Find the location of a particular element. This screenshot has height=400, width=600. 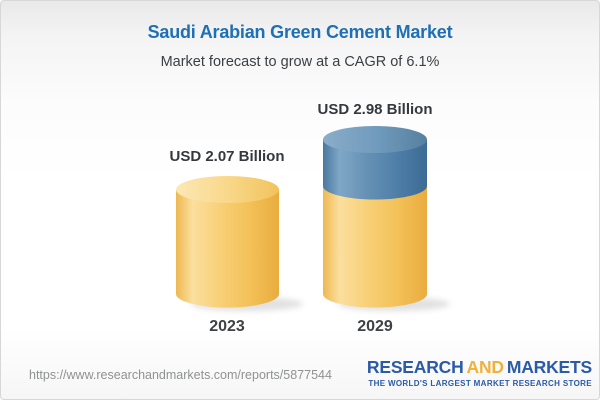

brand-logo-wordmark: RESEARCH AND MARKETS is located at coordinates (479, 367).